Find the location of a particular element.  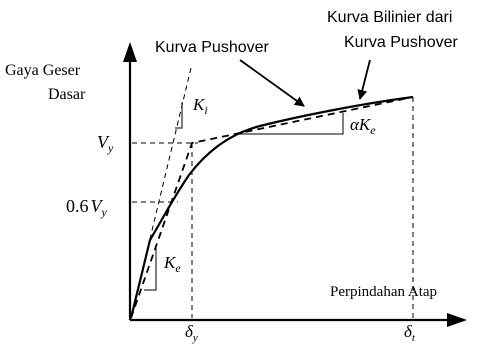

x-axis-label: Perpindahan Atap is located at coordinates (383, 292).